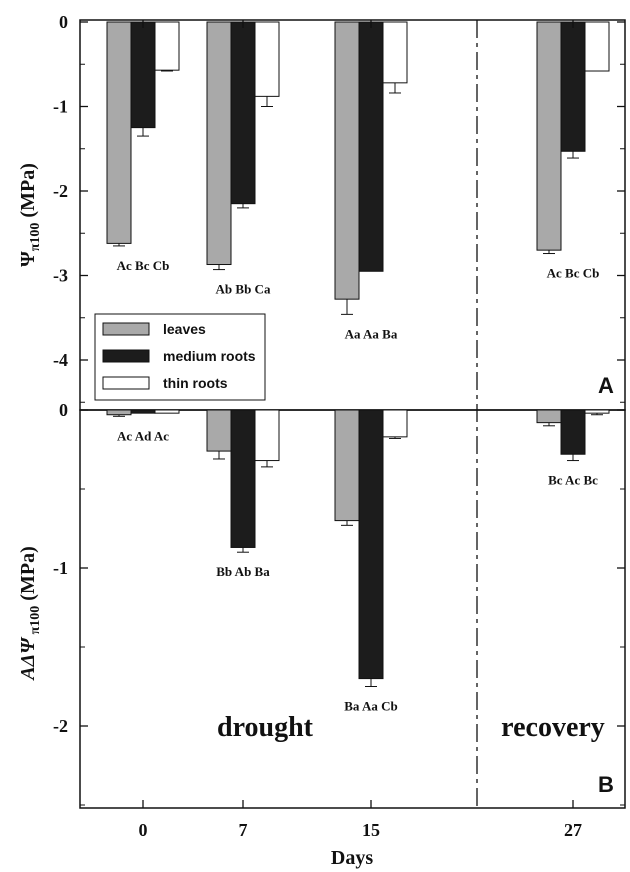 The width and height of the screenshot is (630, 872). What do you see at coordinates (28, 192) in the screenshot?
I see `panel-a-y-axis-label-unit: (MPa)` at bounding box center [28, 192].